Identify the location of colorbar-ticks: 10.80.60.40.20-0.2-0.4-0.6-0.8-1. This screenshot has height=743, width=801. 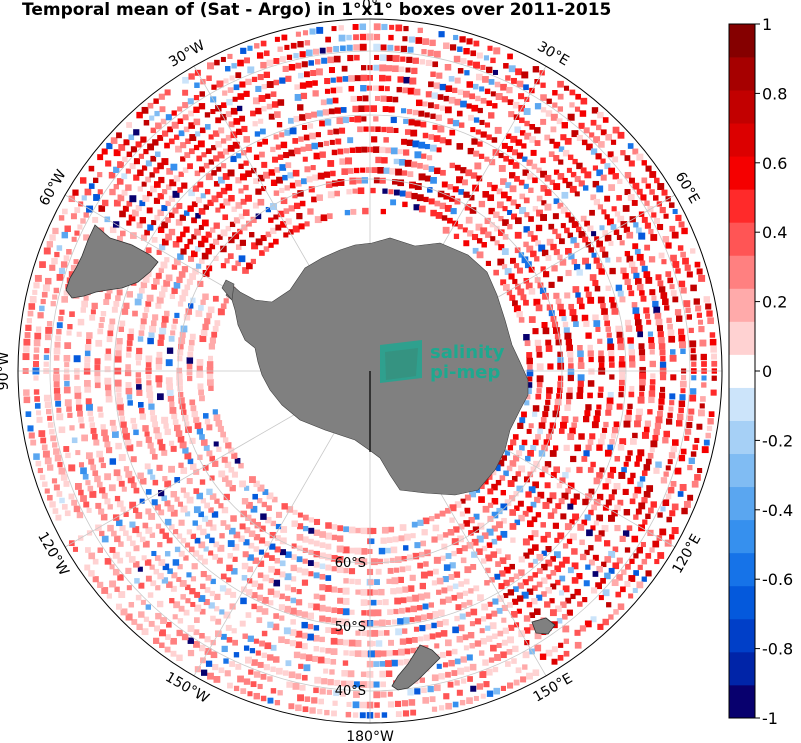
(774, 371).